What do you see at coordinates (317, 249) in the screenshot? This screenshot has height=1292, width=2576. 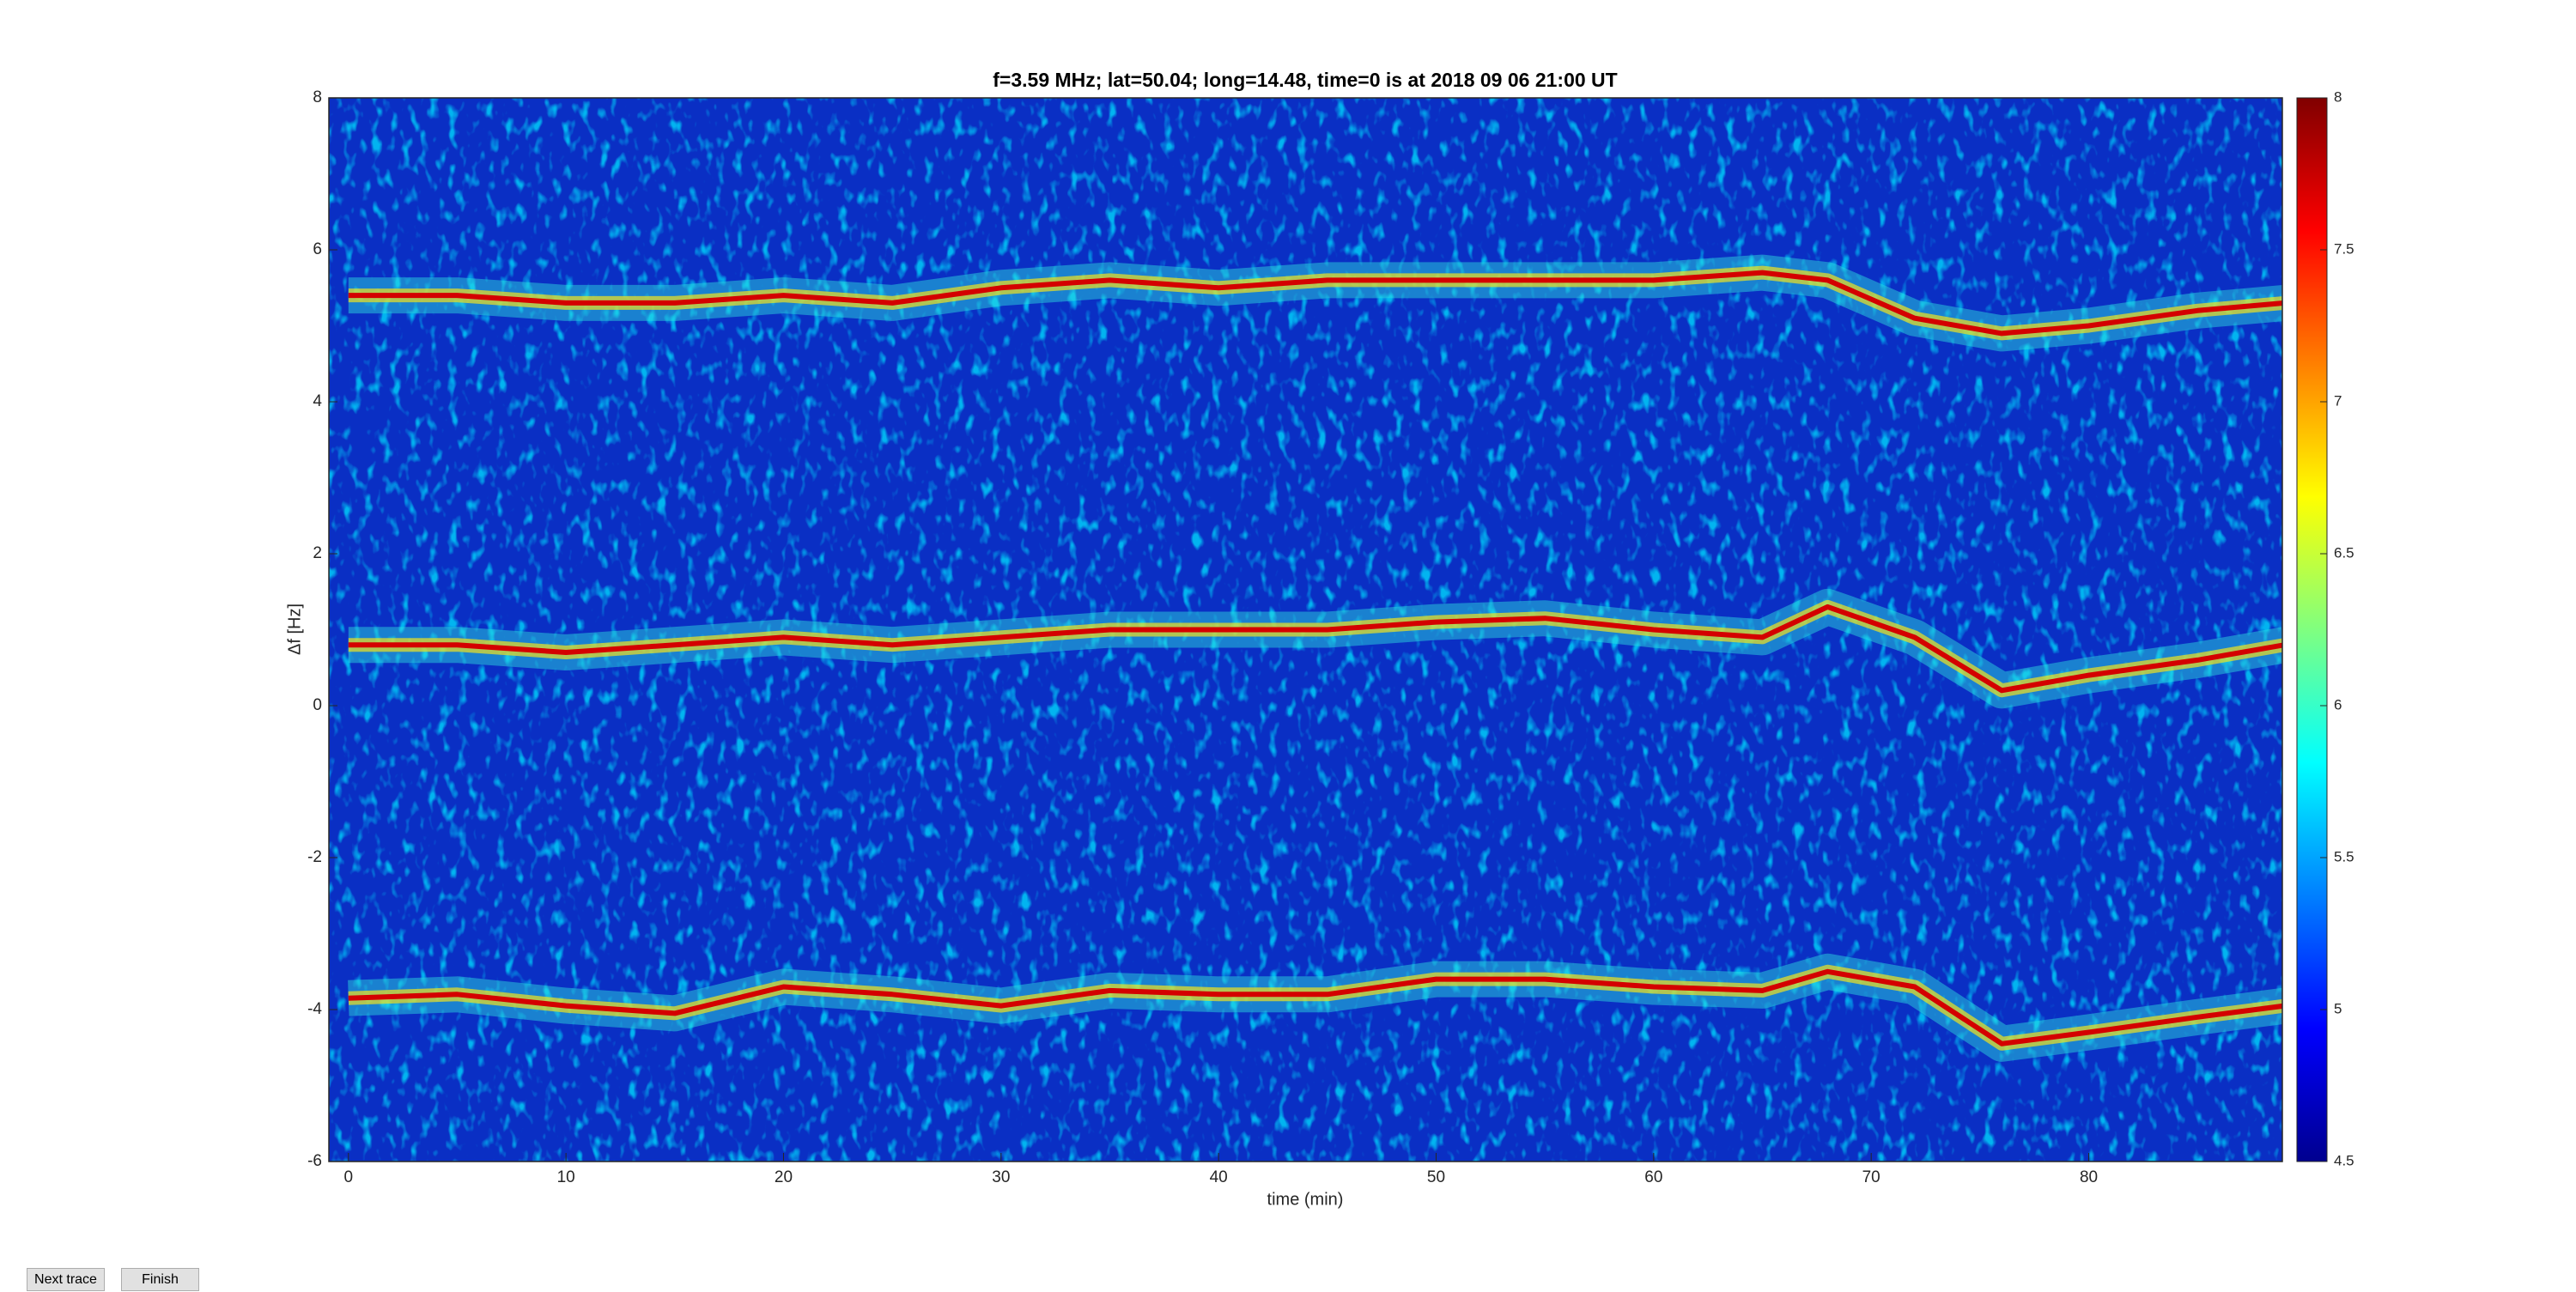 I see `y-tick-label: 6` at bounding box center [317, 249].